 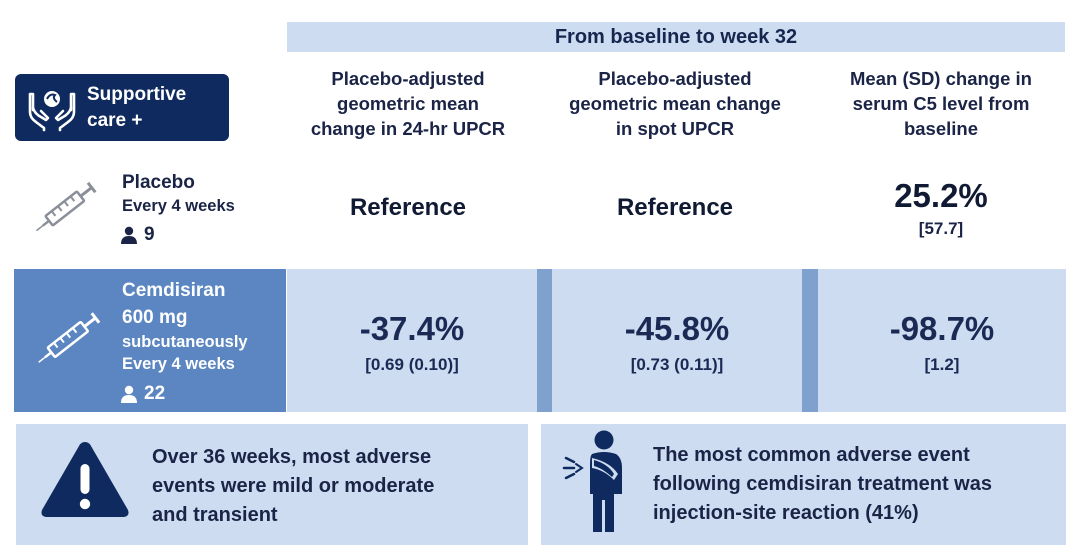 What do you see at coordinates (412, 328) in the screenshot?
I see `cemdisiran-24hr-upcr-value: -37.4%` at bounding box center [412, 328].